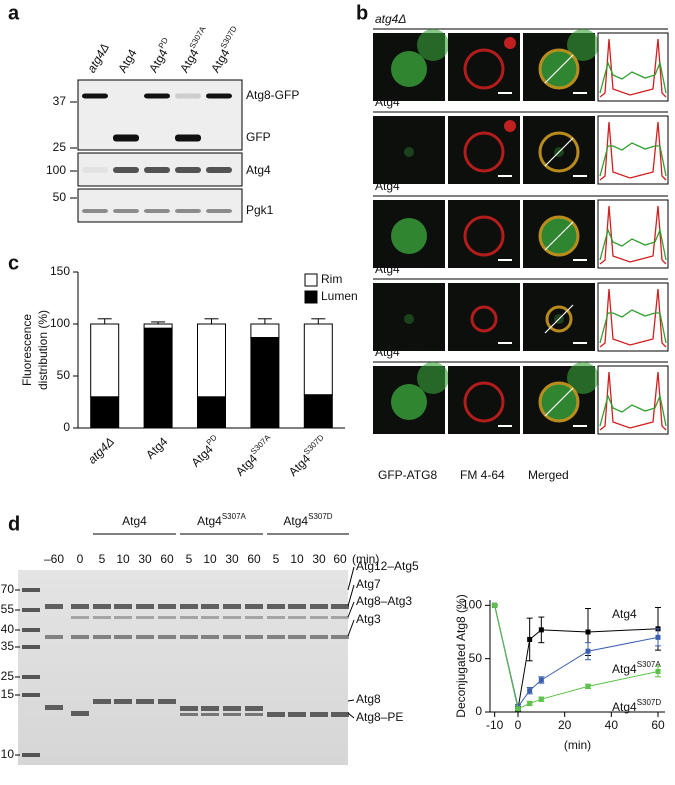 This screenshot has height=785, width=675. Describe the element at coordinates (102, 559) in the screenshot. I see `lane-label: 5` at that location.